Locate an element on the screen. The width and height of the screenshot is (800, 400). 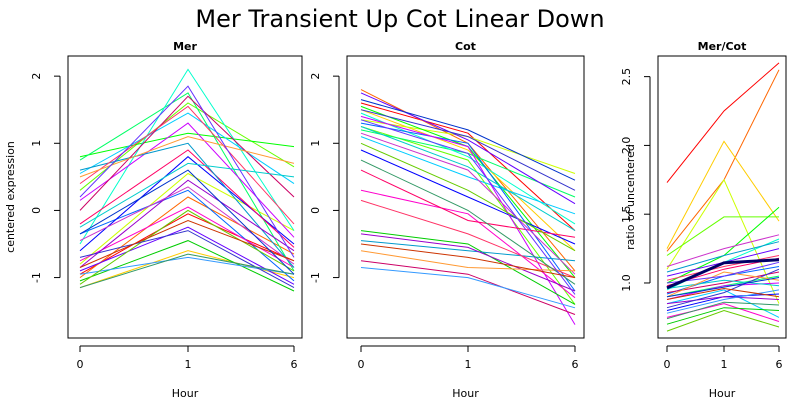
panel-title: Cot is located at coordinates (465, 46).